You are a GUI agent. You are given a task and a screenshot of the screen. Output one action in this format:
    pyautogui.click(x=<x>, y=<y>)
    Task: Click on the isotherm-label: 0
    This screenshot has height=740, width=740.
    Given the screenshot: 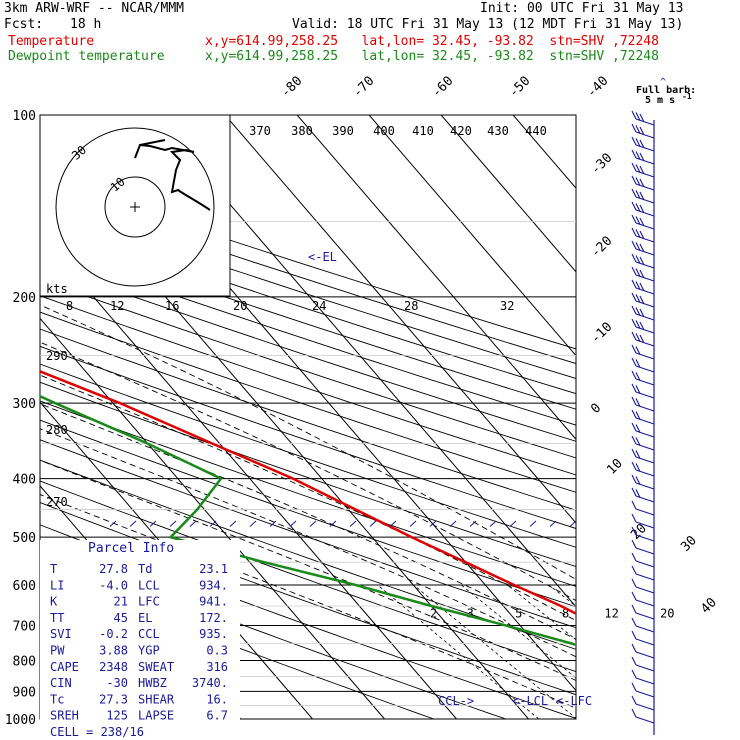 What is the action you would take?
    pyautogui.click(x=596, y=409)
    